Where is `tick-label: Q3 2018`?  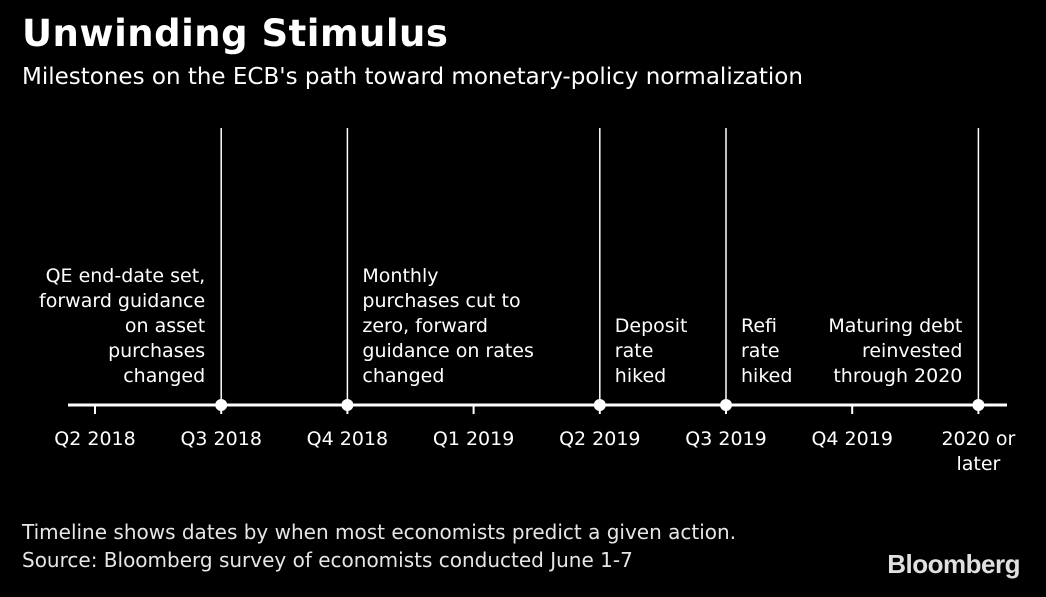 tick-label: Q3 2018 is located at coordinates (220, 439).